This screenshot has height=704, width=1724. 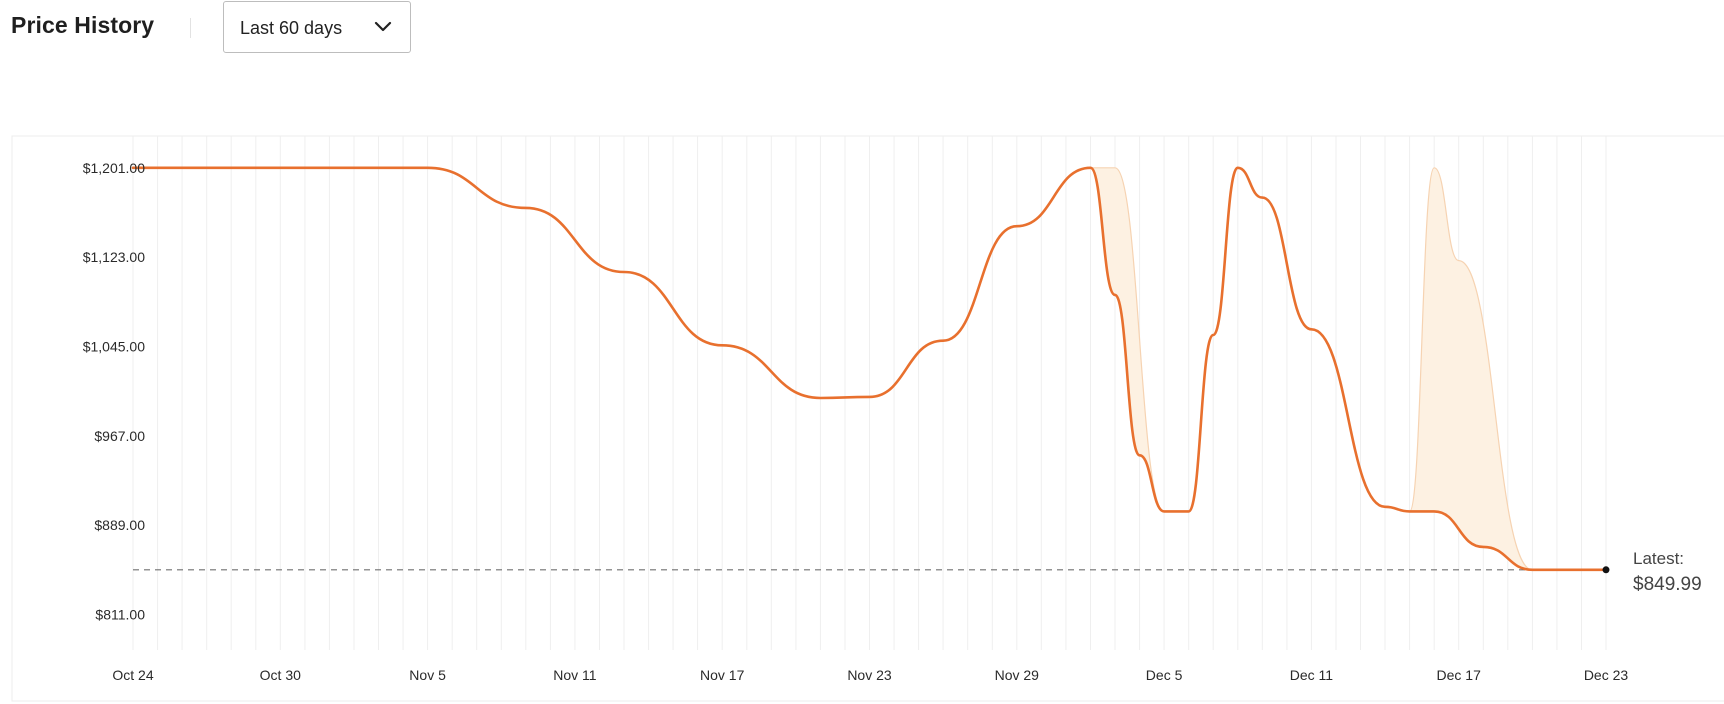 I want to click on price-range-band, so click(x=1471, y=369).